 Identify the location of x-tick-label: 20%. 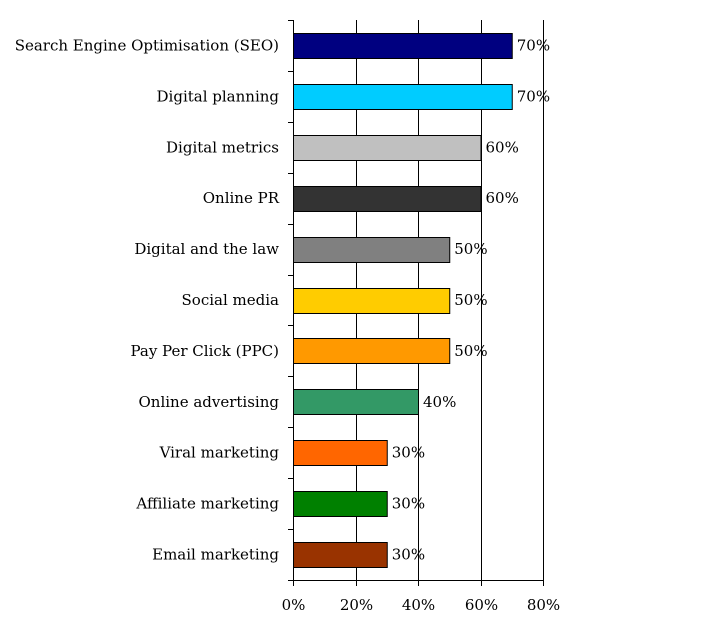
(356, 605).